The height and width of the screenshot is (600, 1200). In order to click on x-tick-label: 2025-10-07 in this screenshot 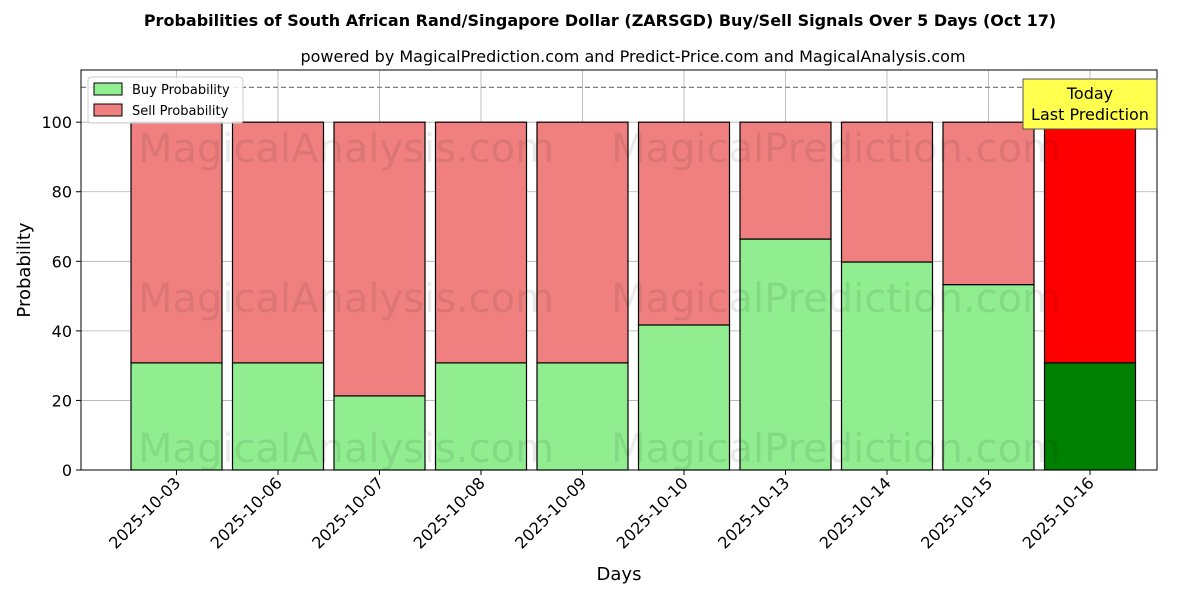, I will do `click(347, 512)`.